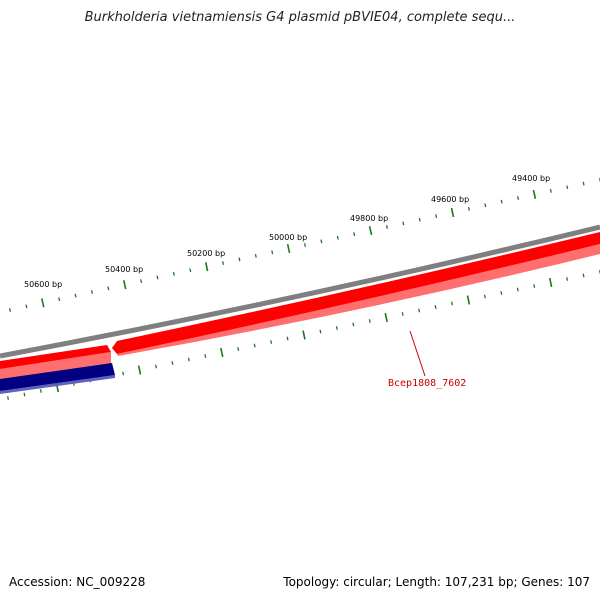 The width and height of the screenshot is (600, 600). What do you see at coordinates (531, 178) in the screenshot?
I see `ruler-label: 49400 bp` at bounding box center [531, 178].